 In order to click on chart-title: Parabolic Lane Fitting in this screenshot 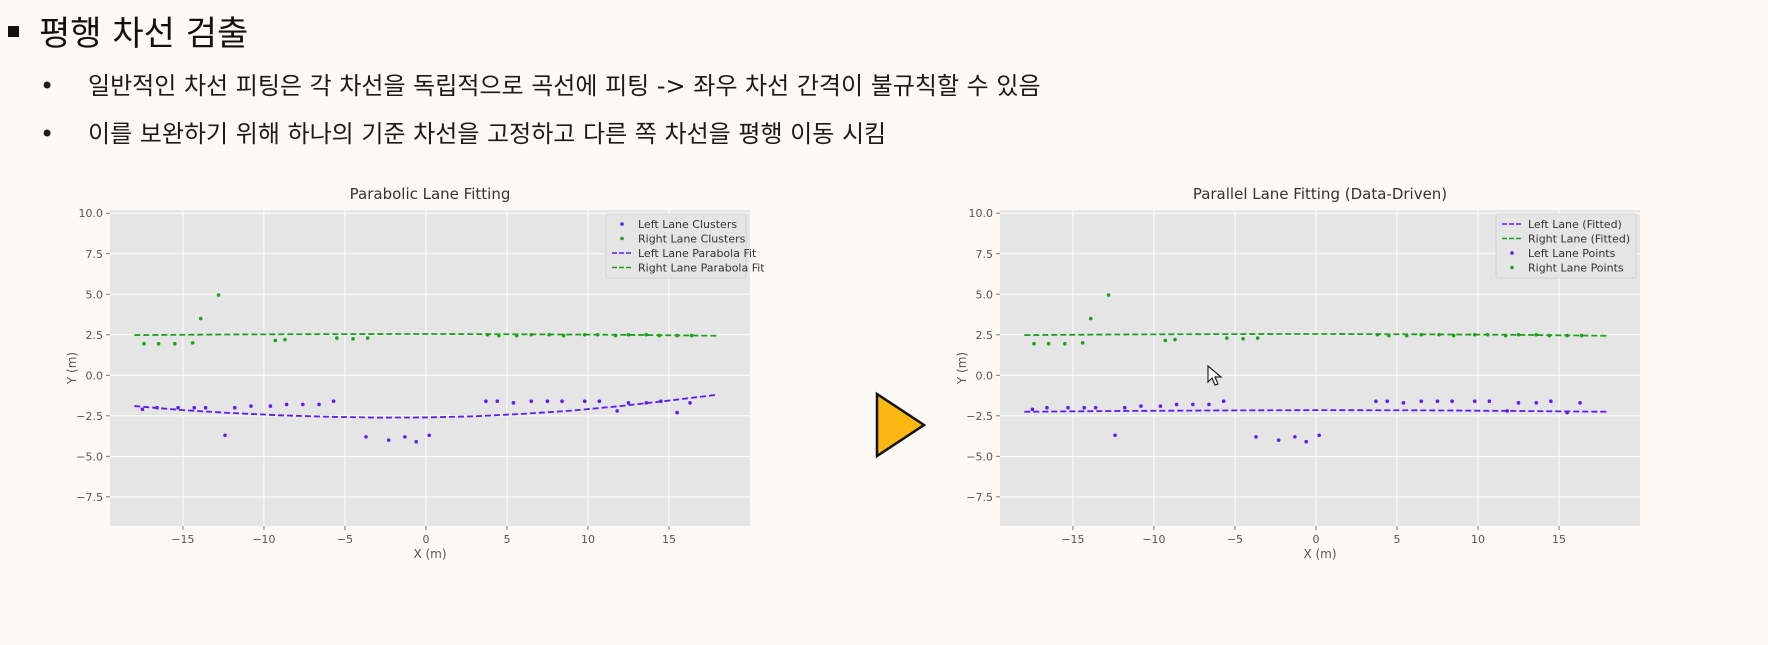, I will do `click(430, 194)`.